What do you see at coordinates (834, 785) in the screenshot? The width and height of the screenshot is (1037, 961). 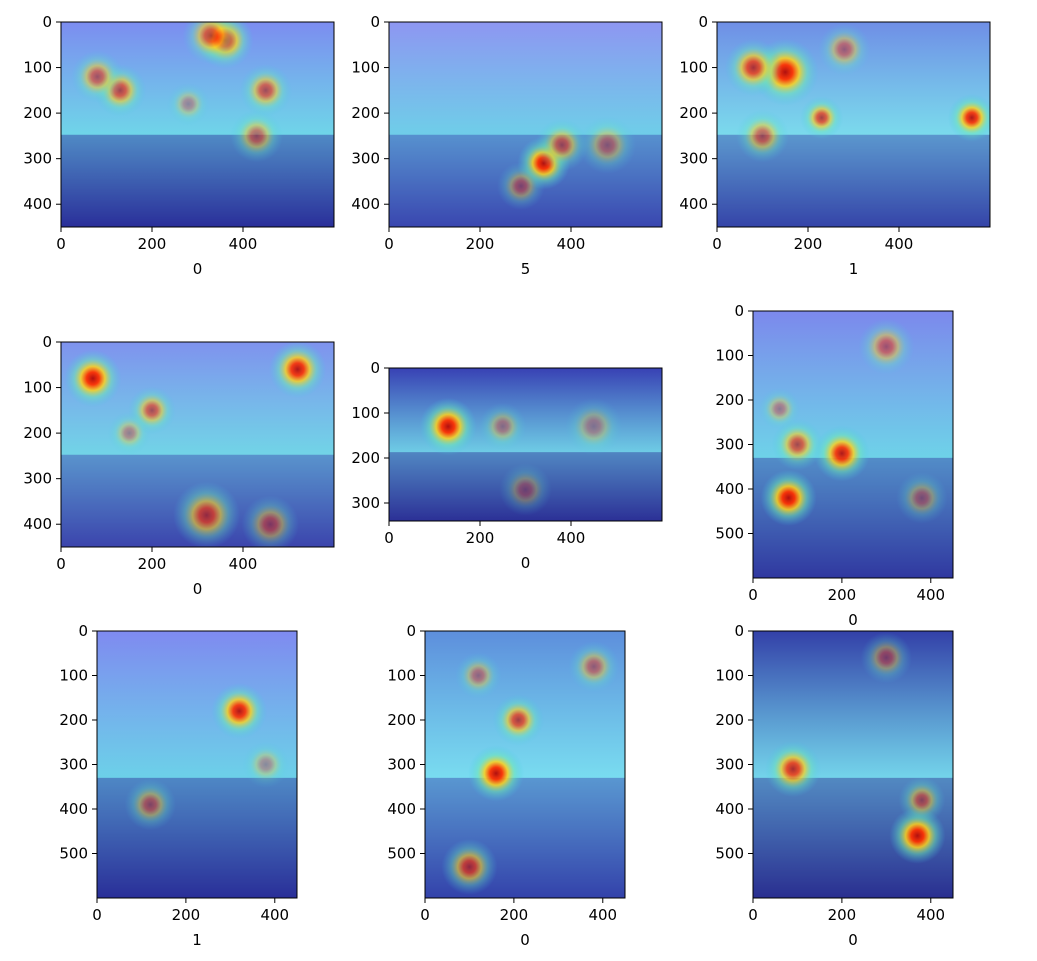 I see `heatmap-panel-9: 0 200 400 0 100 200 300 400 500 0` at bounding box center [834, 785].